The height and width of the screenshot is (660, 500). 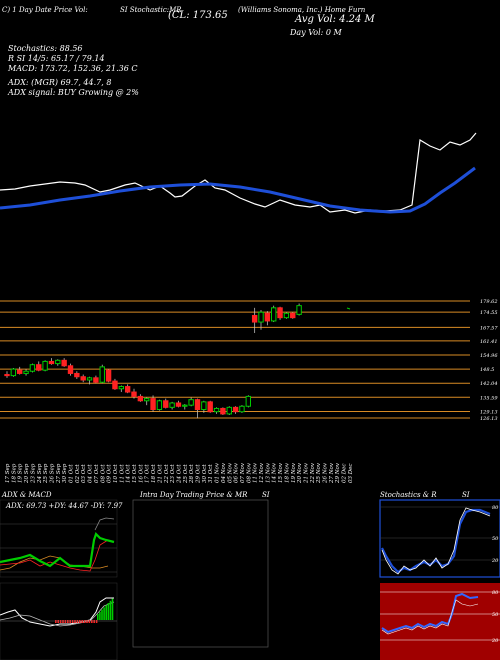 What do you see at coordinates (21, 473) in the screenshot?
I see `date-tick-label: 19 Sep` at bounding box center [21, 473].